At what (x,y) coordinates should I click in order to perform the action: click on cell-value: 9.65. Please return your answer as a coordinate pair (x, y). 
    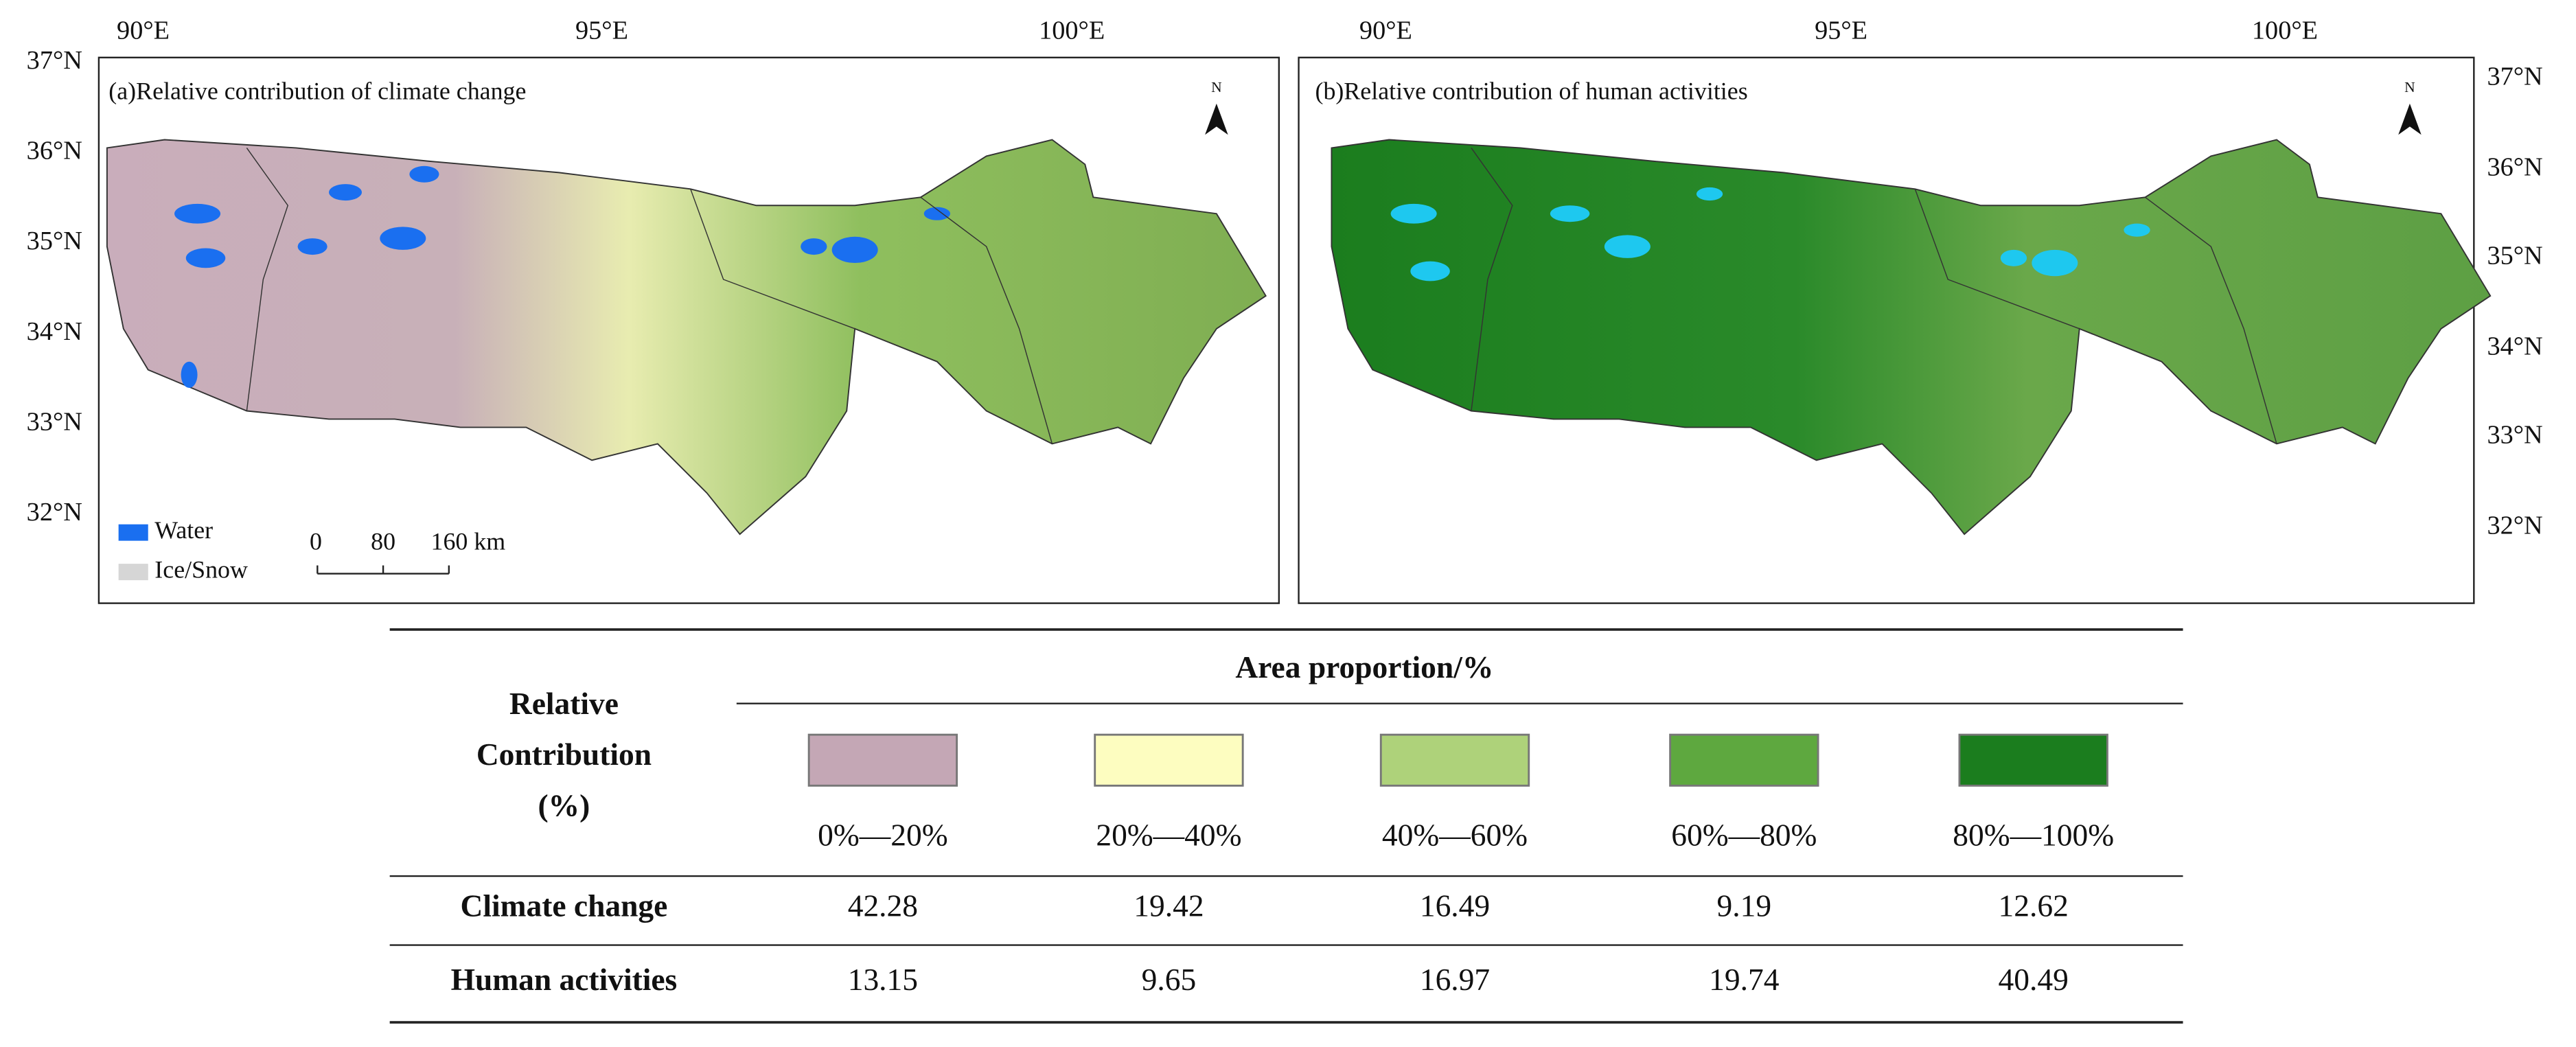
    Looking at the image, I should click on (1169, 979).